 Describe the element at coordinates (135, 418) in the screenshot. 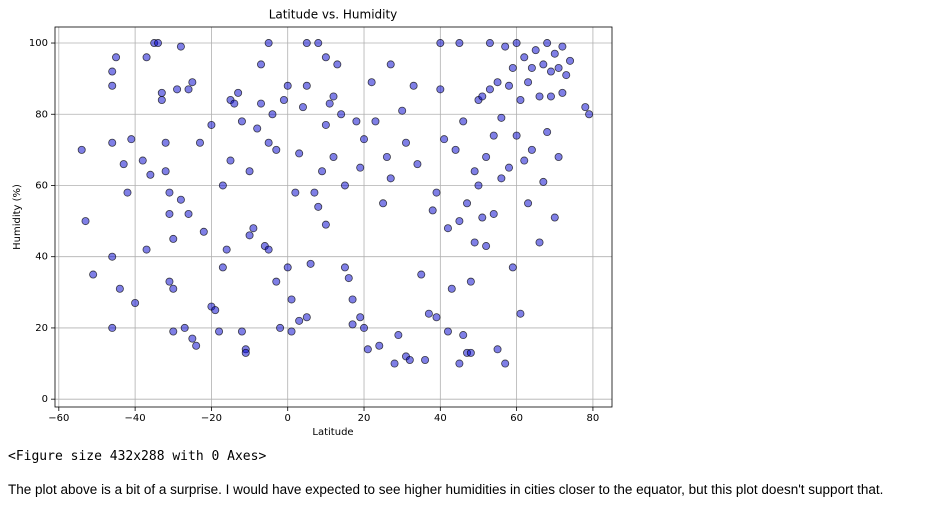

I see `x-tick-label: −40` at that location.